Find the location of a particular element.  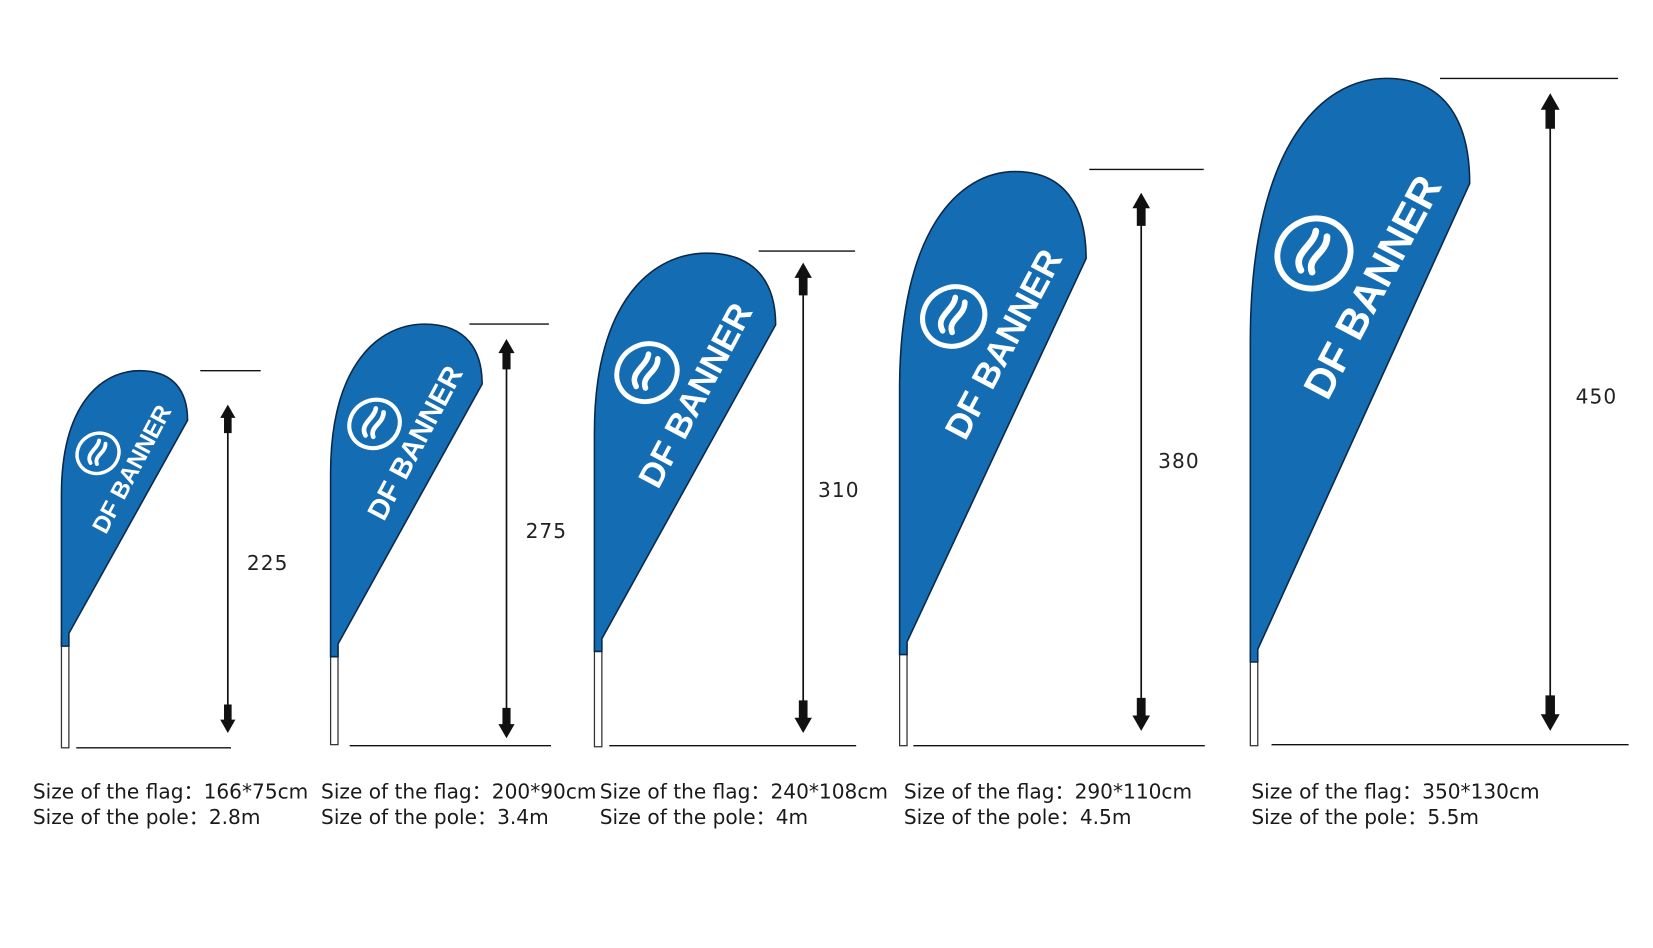

pole-size-caption: Size of the pole：4m is located at coordinates (704, 817).